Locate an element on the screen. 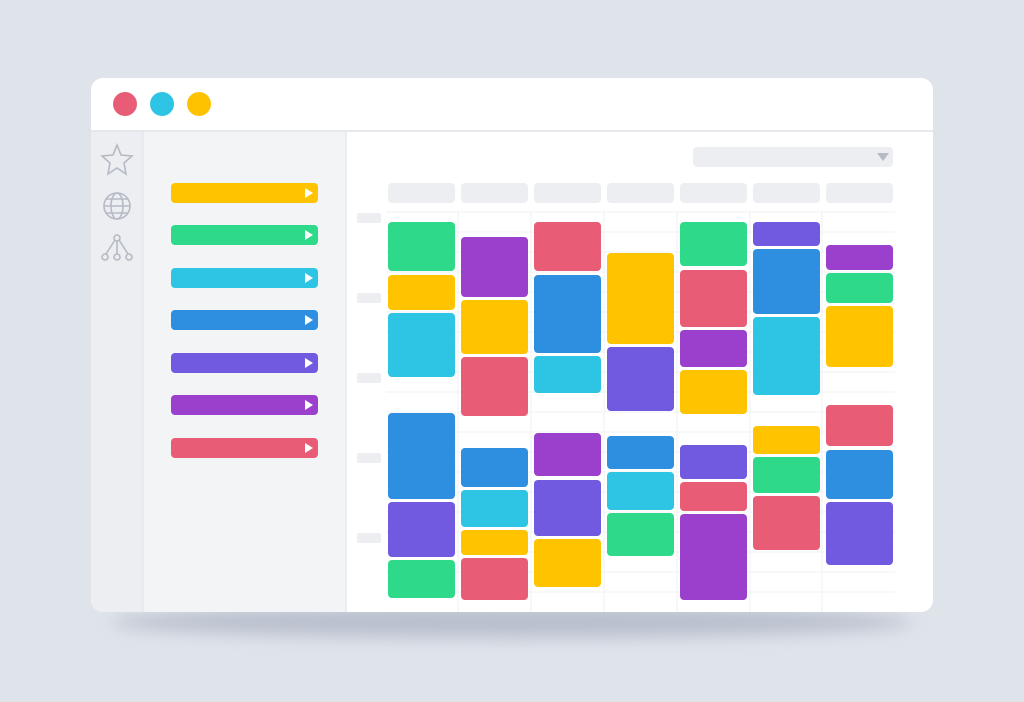 The width and height of the screenshot is (1024, 702). star-icon is located at coordinates (117, 159).